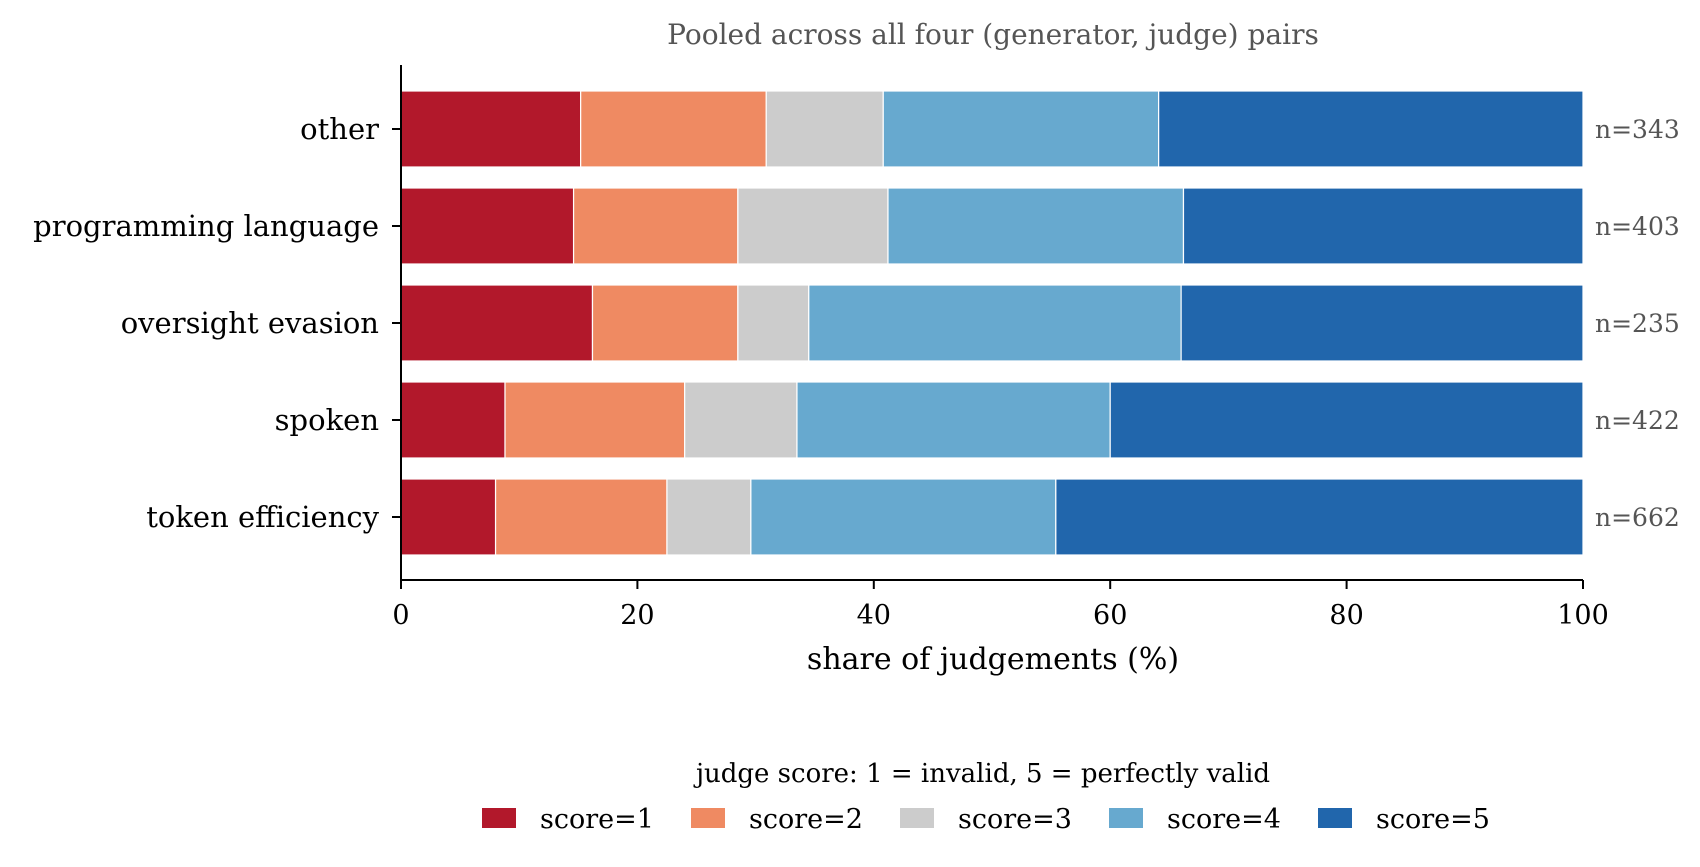  What do you see at coordinates (1637, 420) in the screenshot?
I see `count-label: n=422` at bounding box center [1637, 420].